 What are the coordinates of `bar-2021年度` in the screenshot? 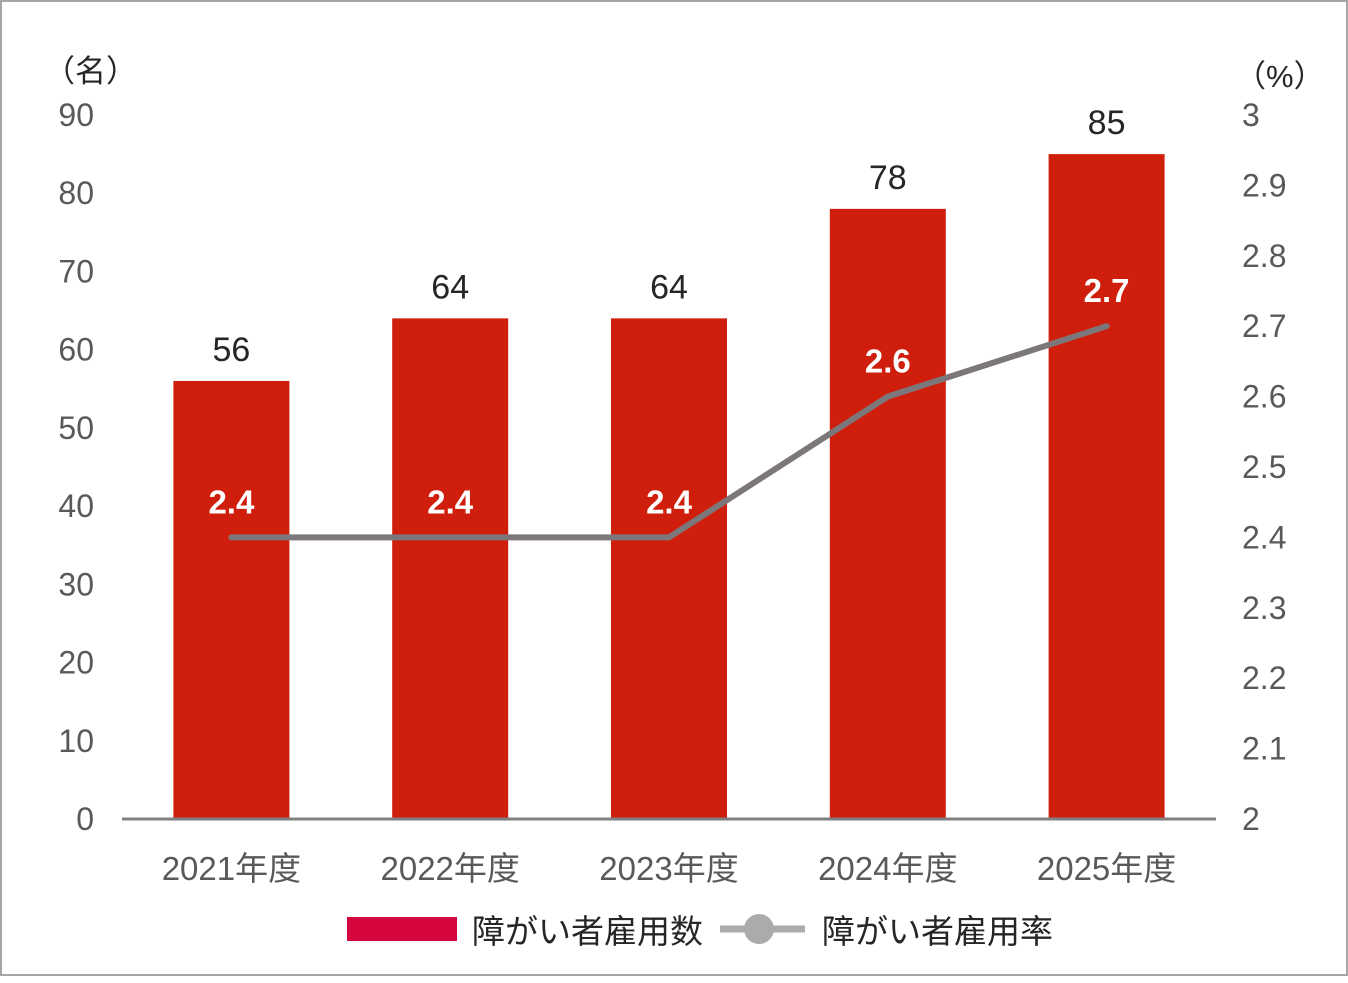 It's located at (231, 599).